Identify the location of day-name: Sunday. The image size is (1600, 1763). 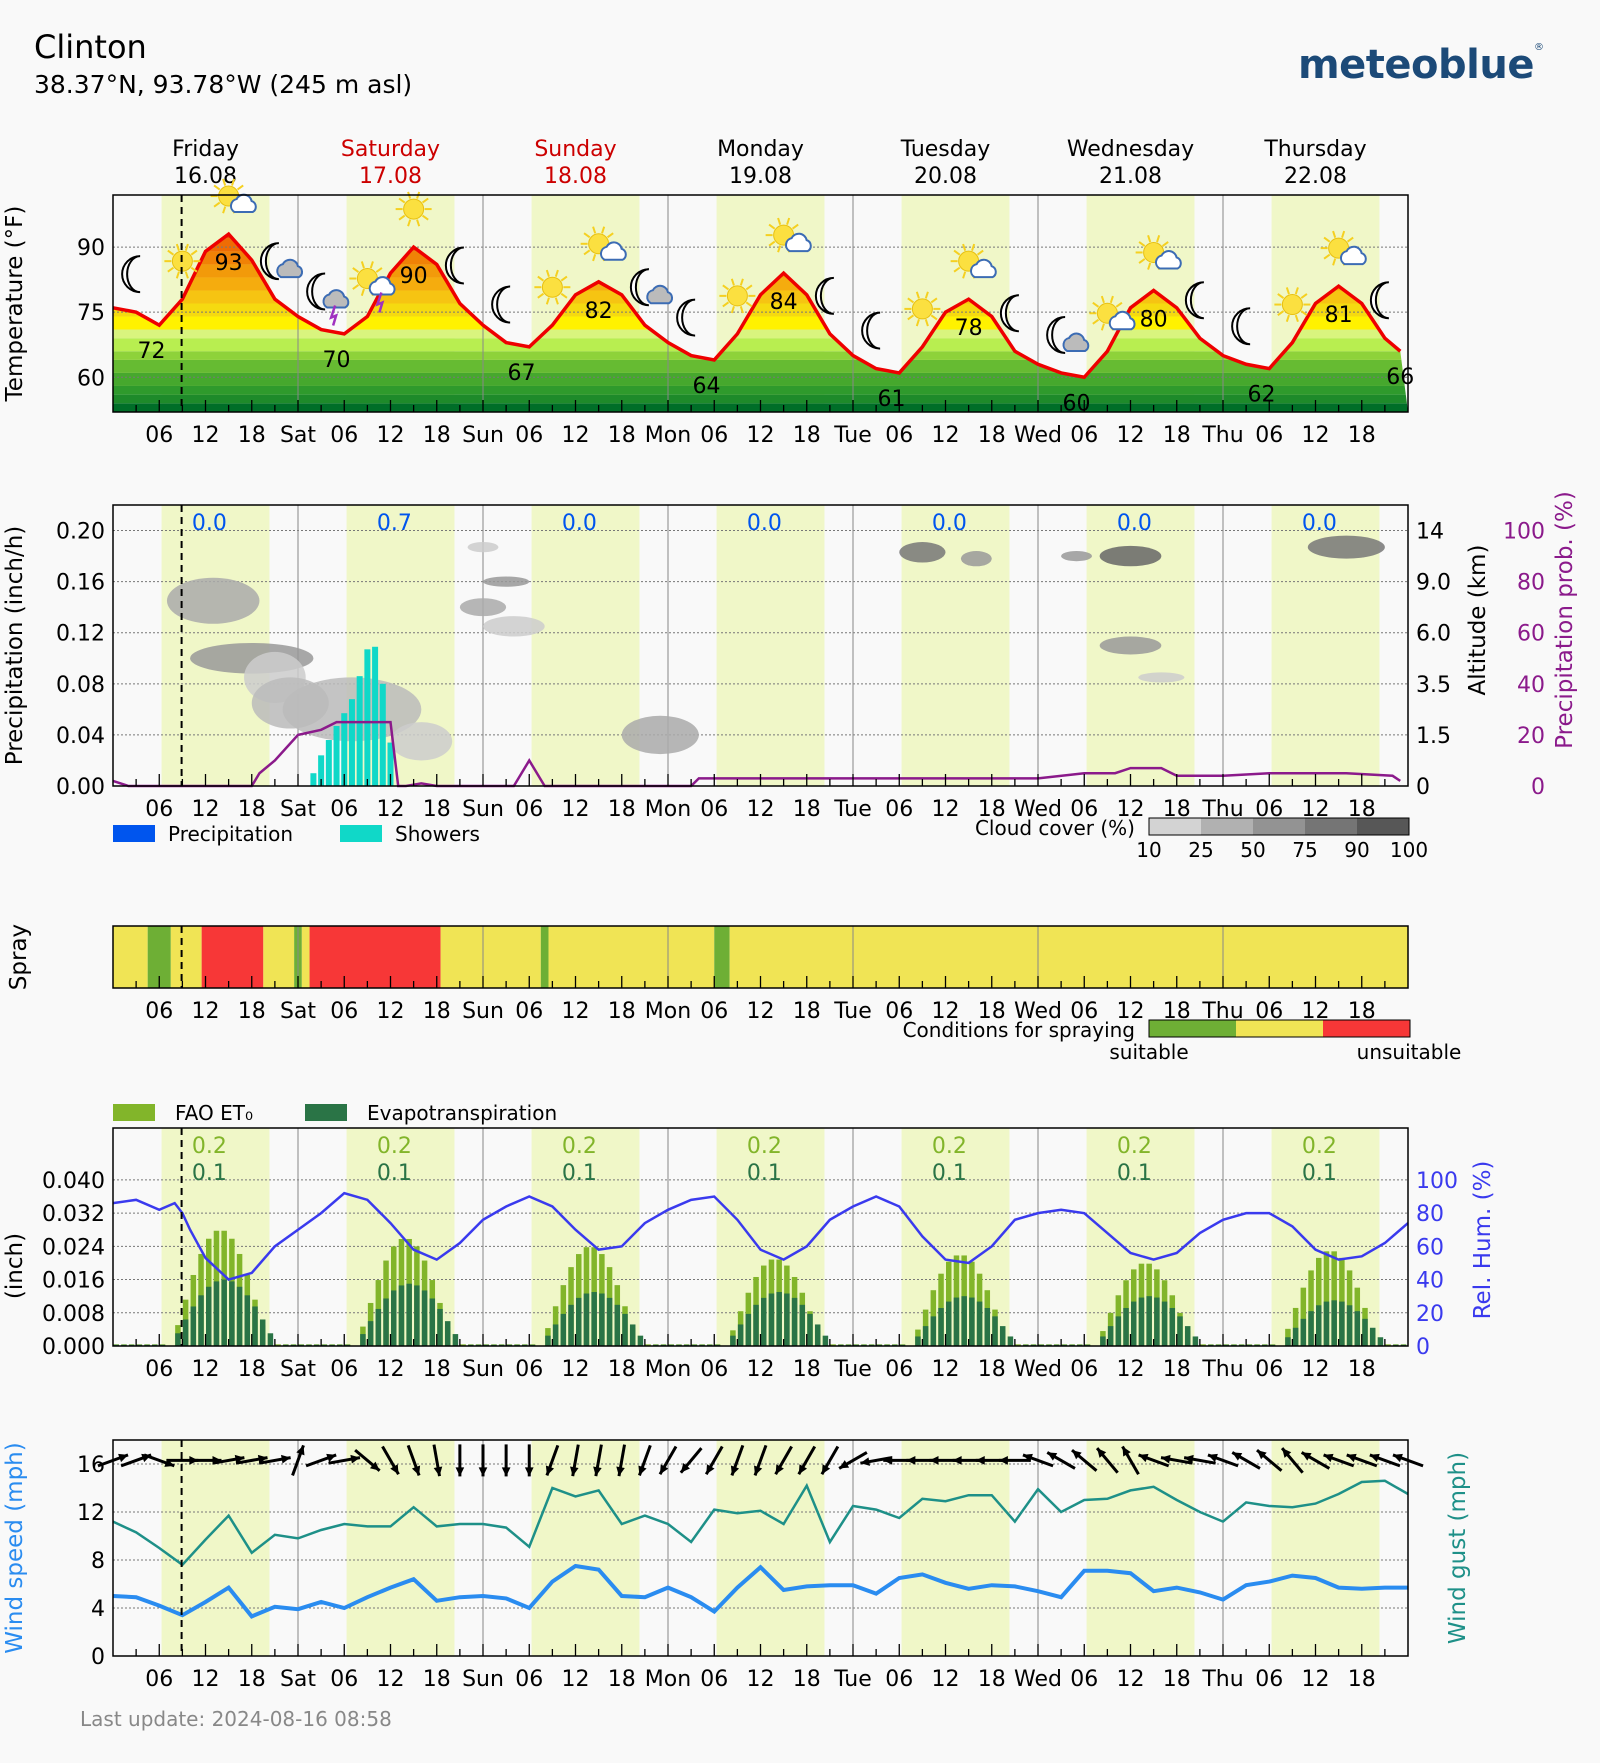
(575, 149).